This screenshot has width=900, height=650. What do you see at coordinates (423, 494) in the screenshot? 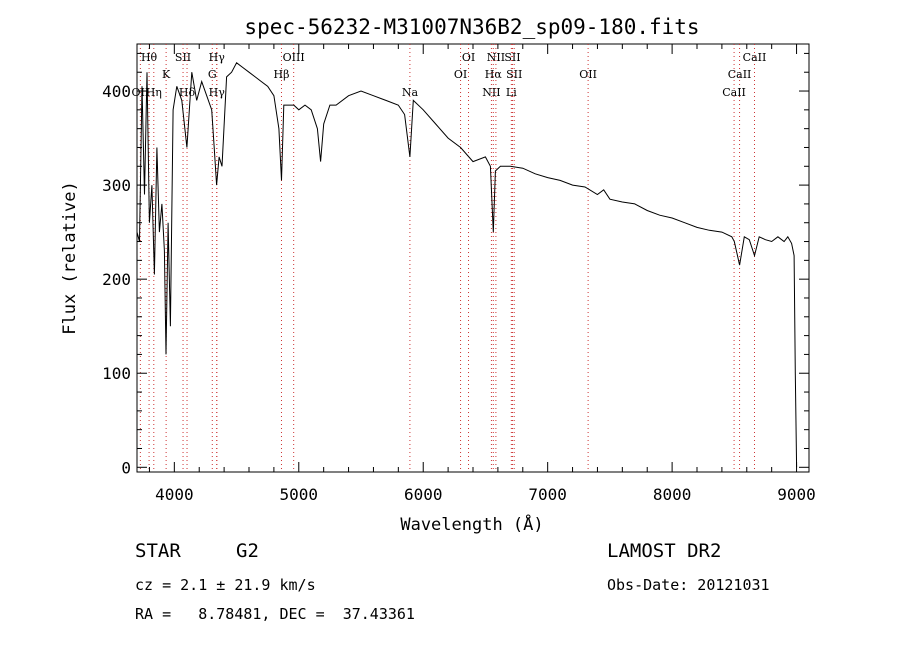
I see `x-tick-label-2: 6000` at bounding box center [423, 494].